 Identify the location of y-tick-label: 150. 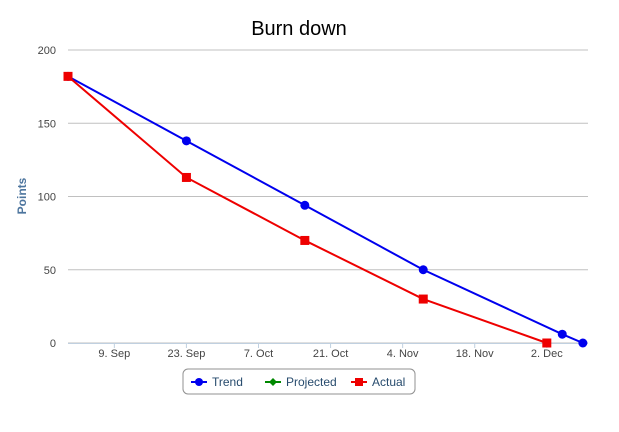
(47, 124).